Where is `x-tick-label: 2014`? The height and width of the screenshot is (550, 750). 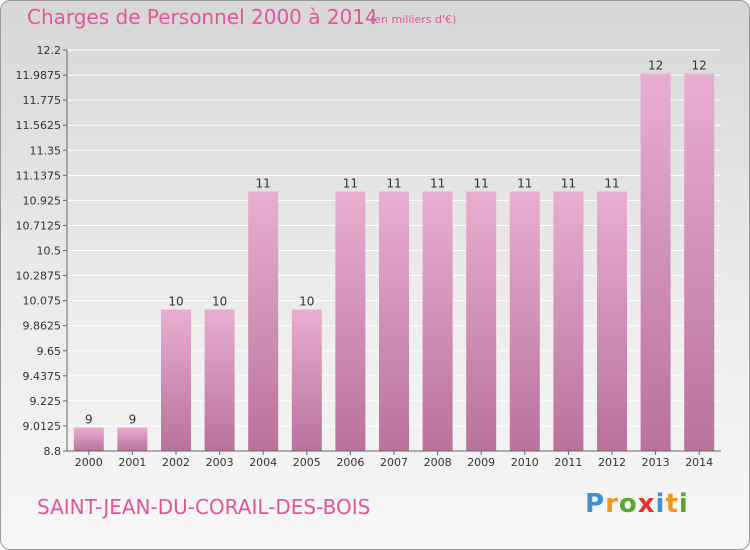
x-tick-label: 2014 is located at coordinates (699, 462).